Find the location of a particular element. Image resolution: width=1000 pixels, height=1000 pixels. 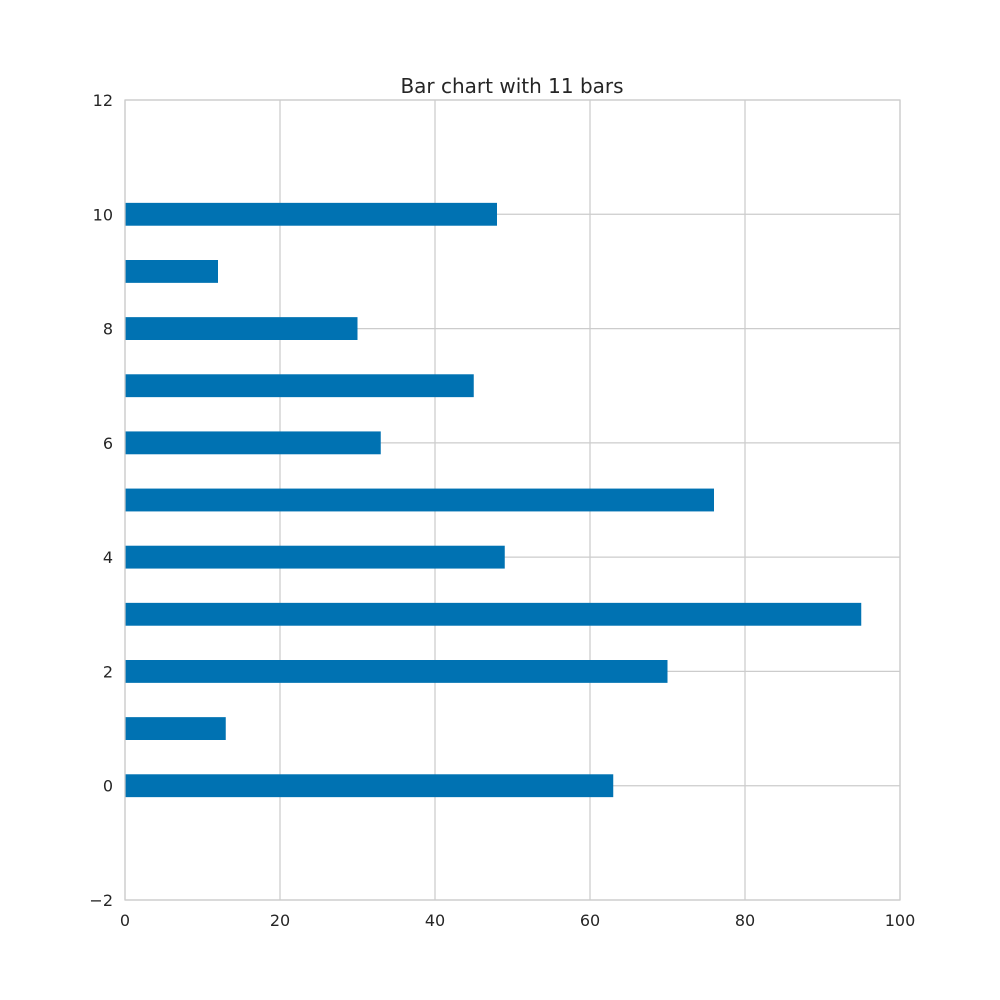

y-tick-label: 12 is located at coordinates (103, 100).